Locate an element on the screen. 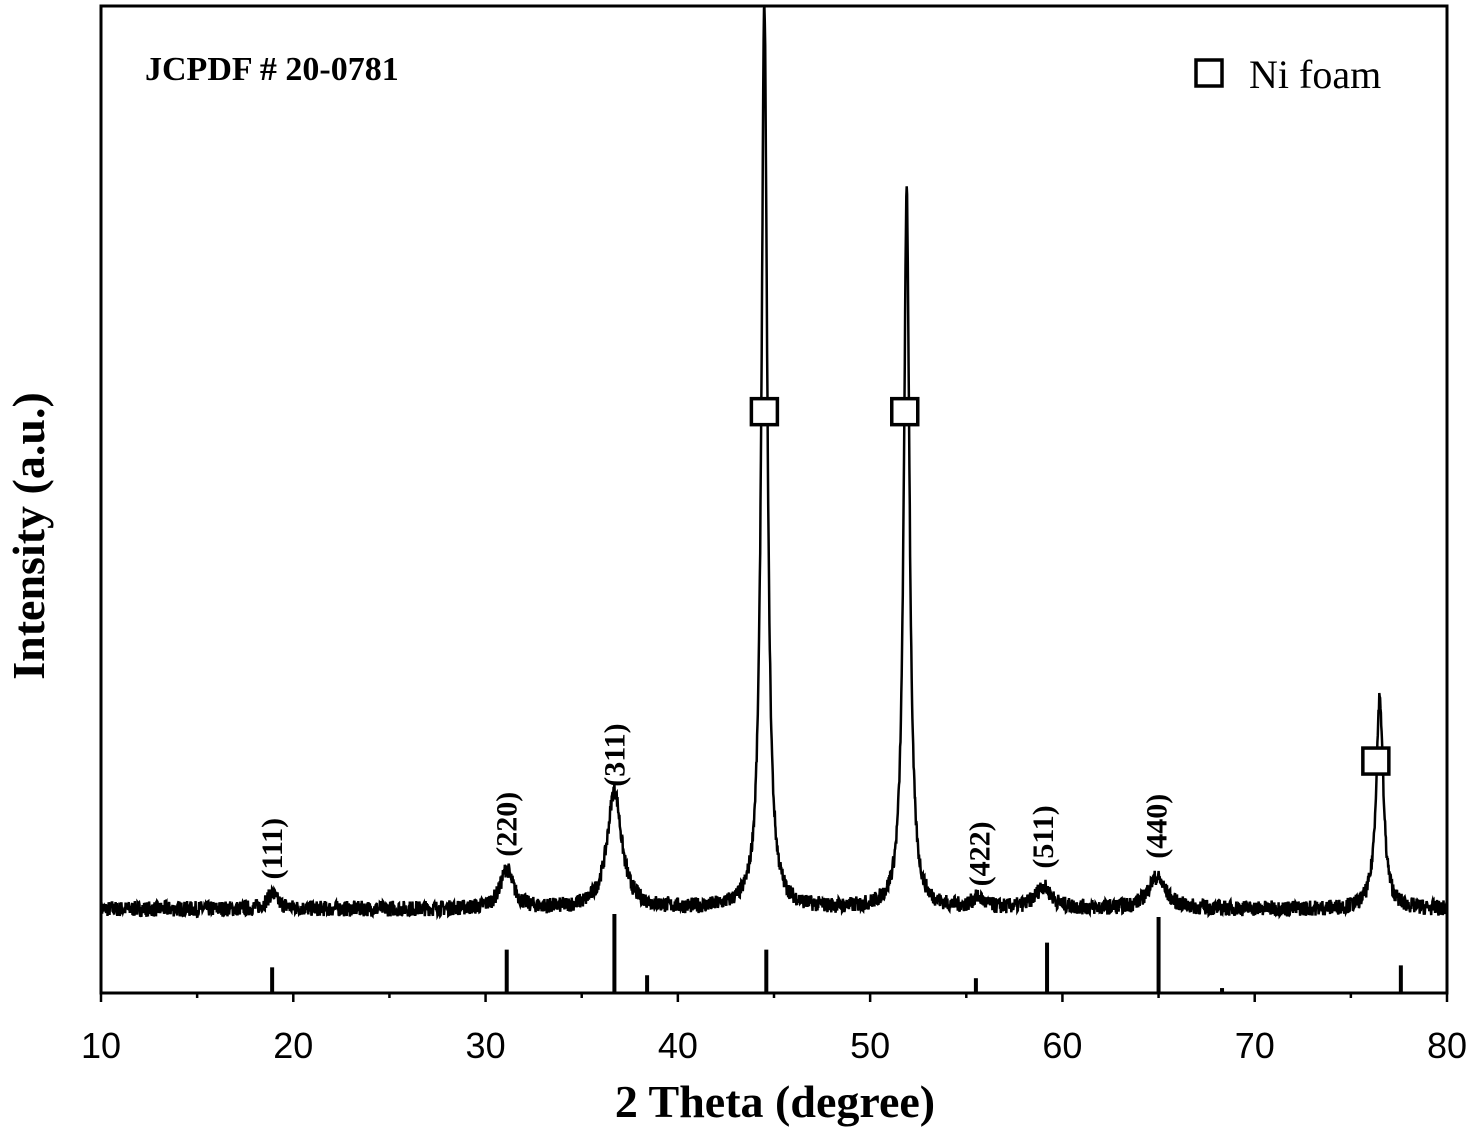  legend: Ni foam is located at coordinates (1287, 74).